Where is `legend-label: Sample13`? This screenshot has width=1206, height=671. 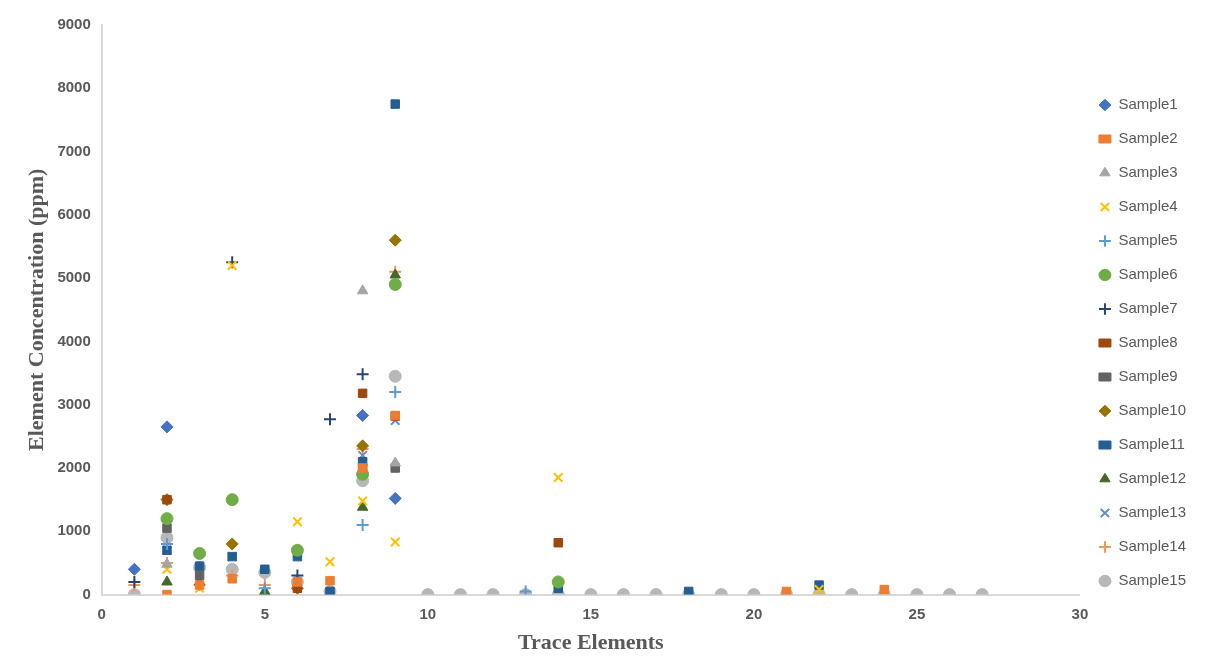
legend-label: Sample13 is located at coordinates (1152, 512).